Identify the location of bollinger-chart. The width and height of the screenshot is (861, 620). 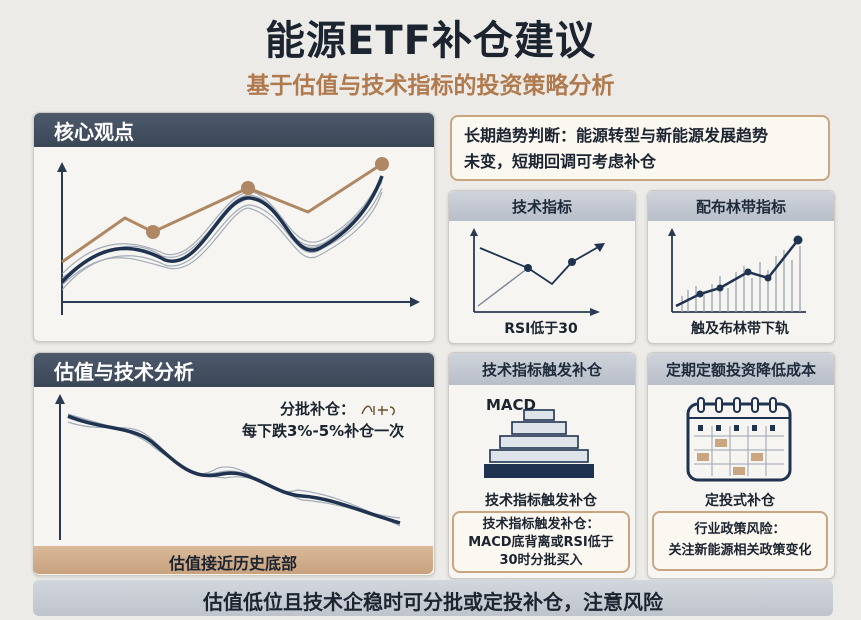
(737, 270).